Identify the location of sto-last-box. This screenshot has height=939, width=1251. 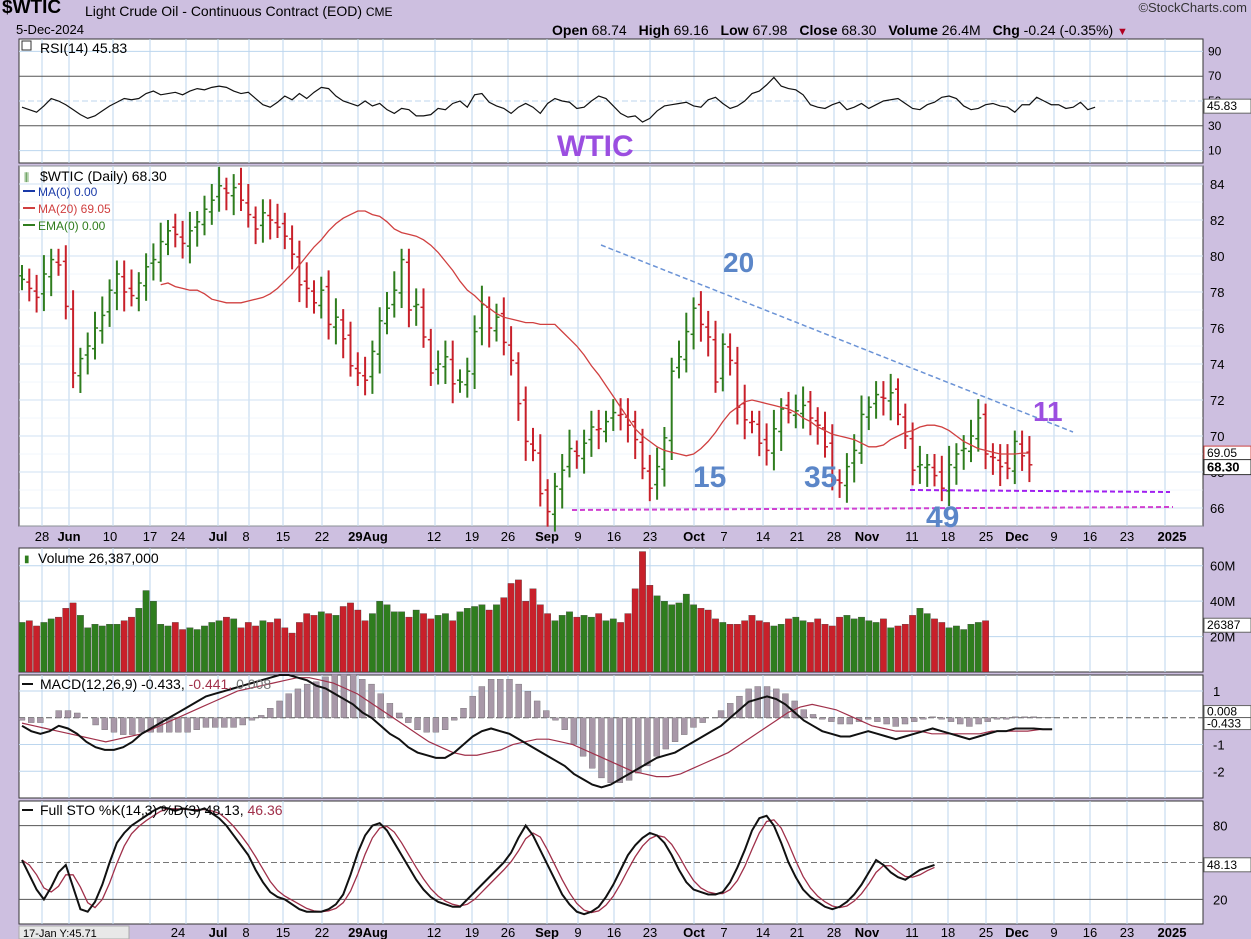
(1227, 865).